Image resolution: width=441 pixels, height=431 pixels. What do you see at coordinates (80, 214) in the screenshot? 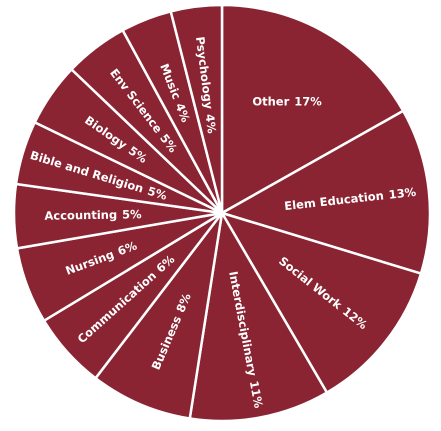
I see `slice-category: Accounting` at bounding box center [80, 214].